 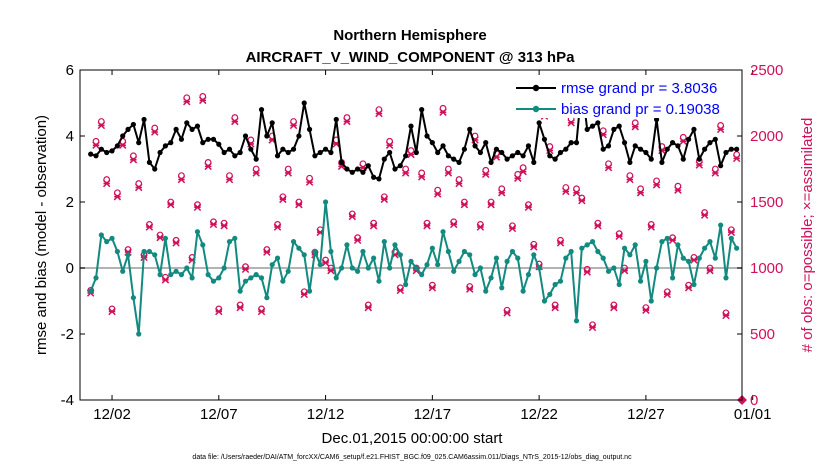 What do you see at coordinates (624, 97) in the screenshot?
I see `legend-box` at bounding box center [624, 97].